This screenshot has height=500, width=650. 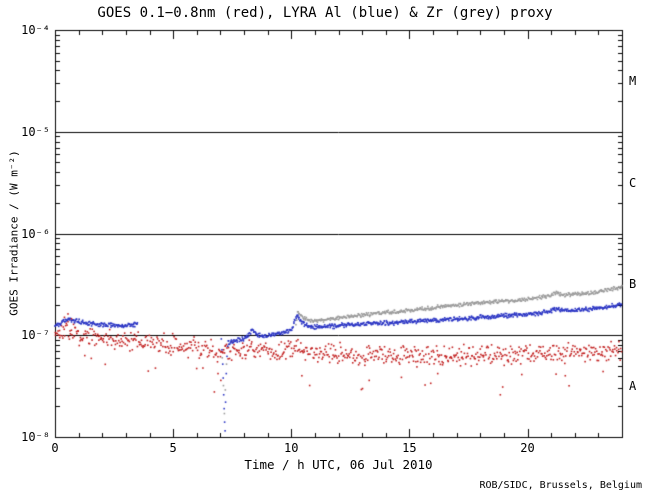 I want to click on x-axis-label: Time / h UTC, 06 Jul 2010, so click(x=338, y=464).